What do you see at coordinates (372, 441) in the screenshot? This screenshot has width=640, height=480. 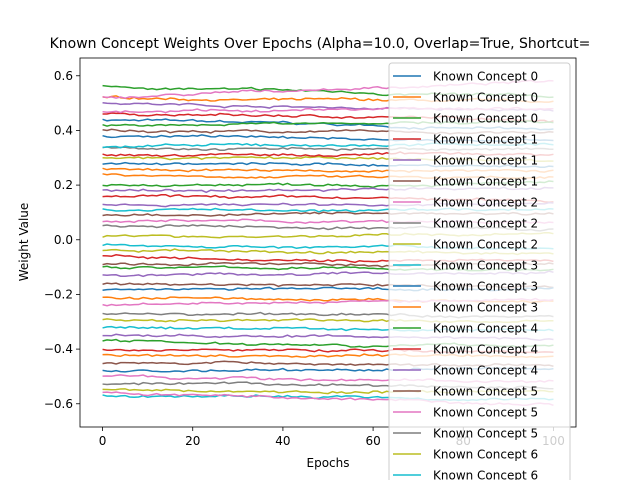 I see `x-tick-label: 60` at bounding box center [372, 441].